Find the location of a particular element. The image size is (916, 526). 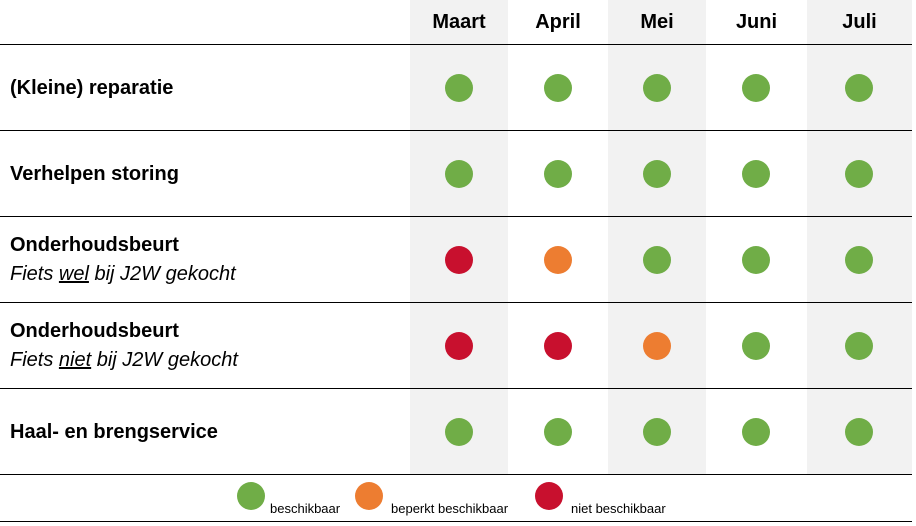

service-title: (Kleine) reparatie is located at coordinates (92, 87).